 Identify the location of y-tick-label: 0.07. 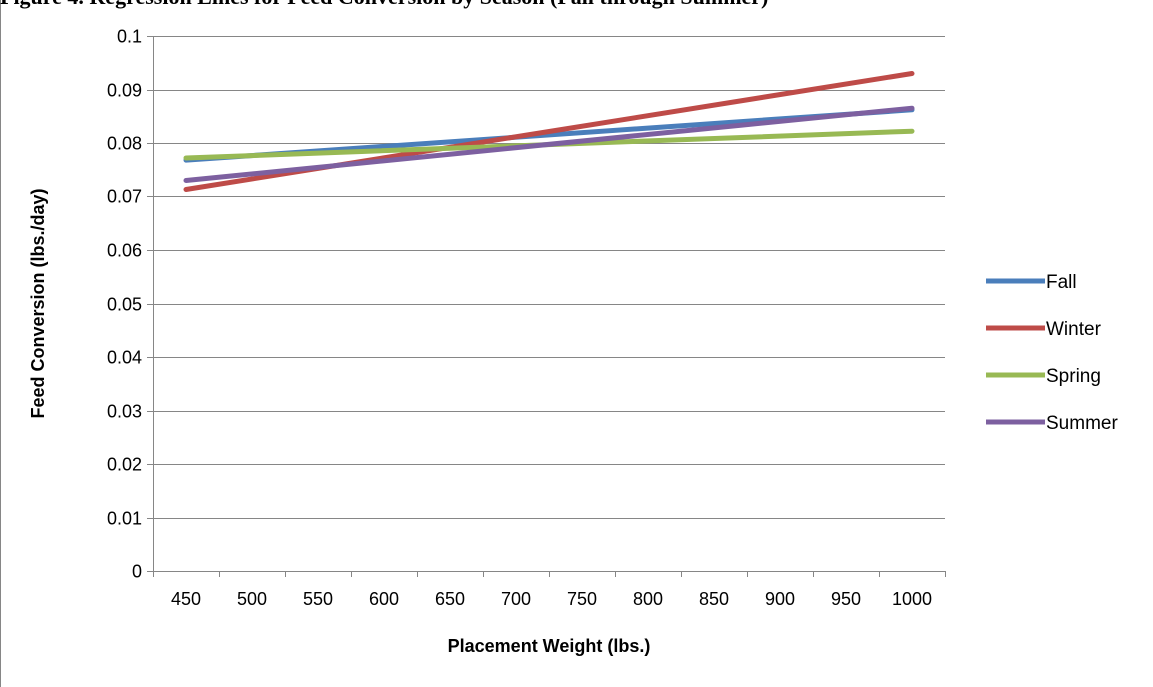
(124, 197).